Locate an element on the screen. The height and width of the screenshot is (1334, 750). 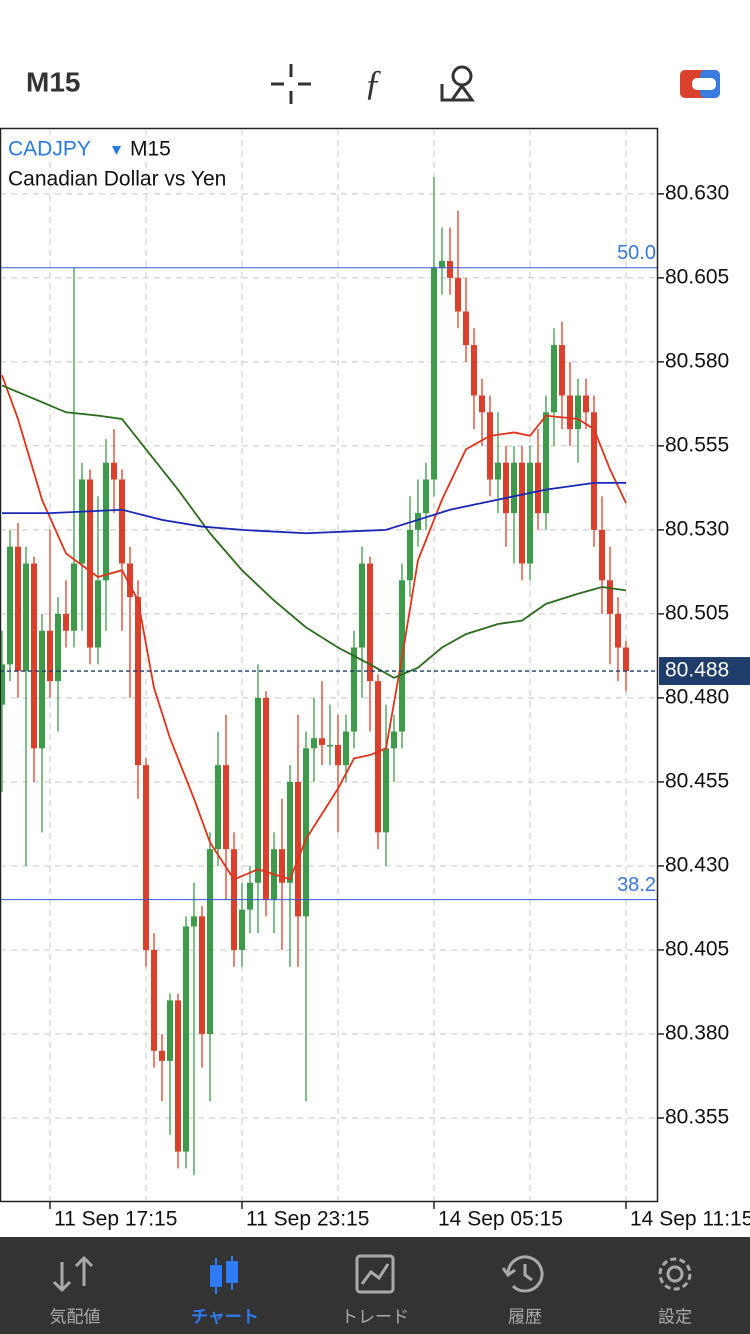
tab-label: 履歴 is located at coordinates (525, 1316).